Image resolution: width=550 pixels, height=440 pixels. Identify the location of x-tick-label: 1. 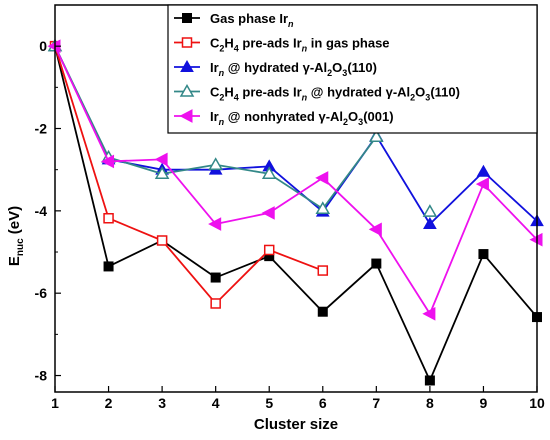
(55, 403).